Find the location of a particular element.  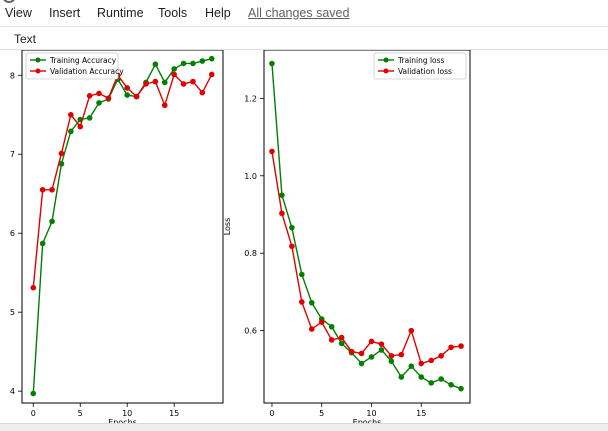

y-tick-label: 1.0 is located at coordinates (250, 176).